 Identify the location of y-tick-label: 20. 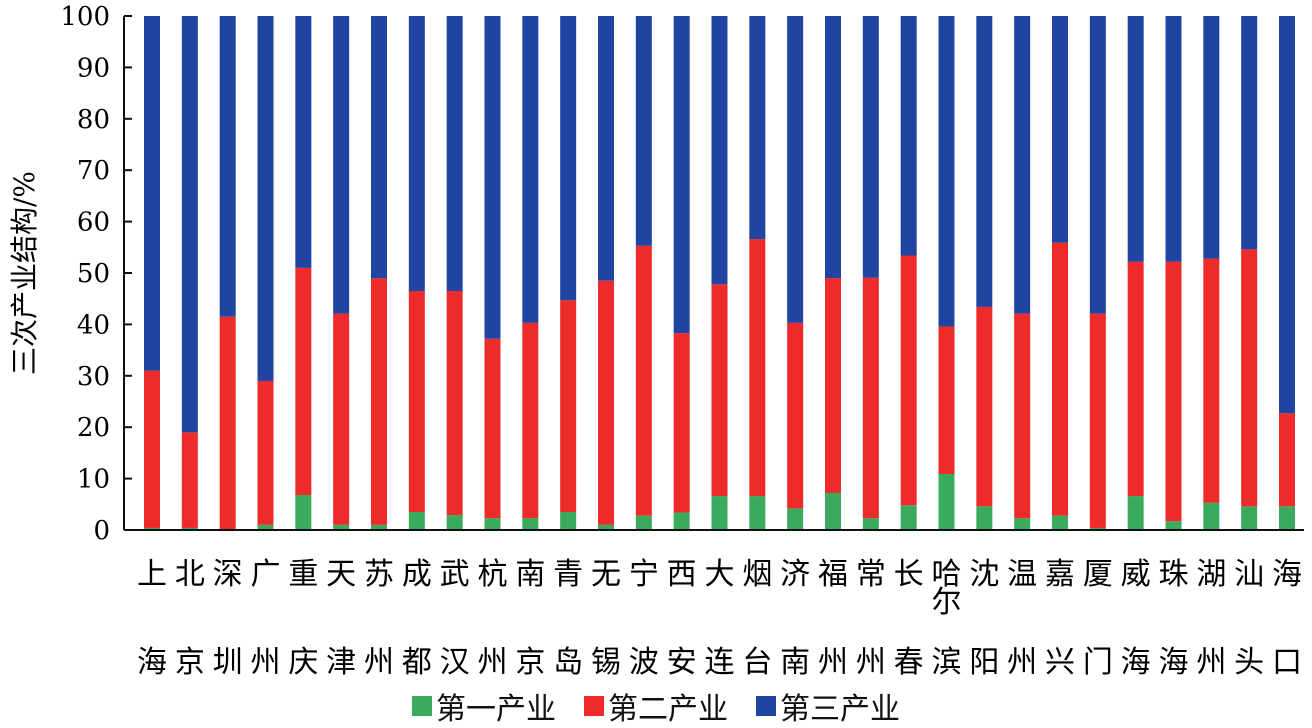
(93, 428).